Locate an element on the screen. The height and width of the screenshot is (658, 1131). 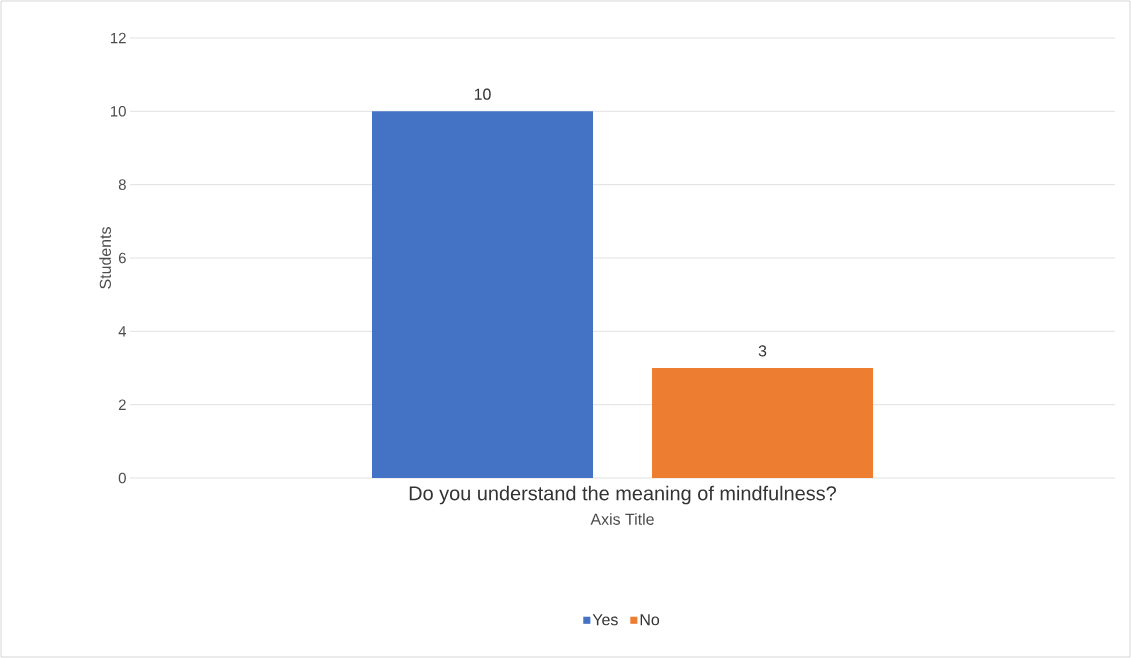
y-tick-label: 2 is located at coordinates (122, 404).